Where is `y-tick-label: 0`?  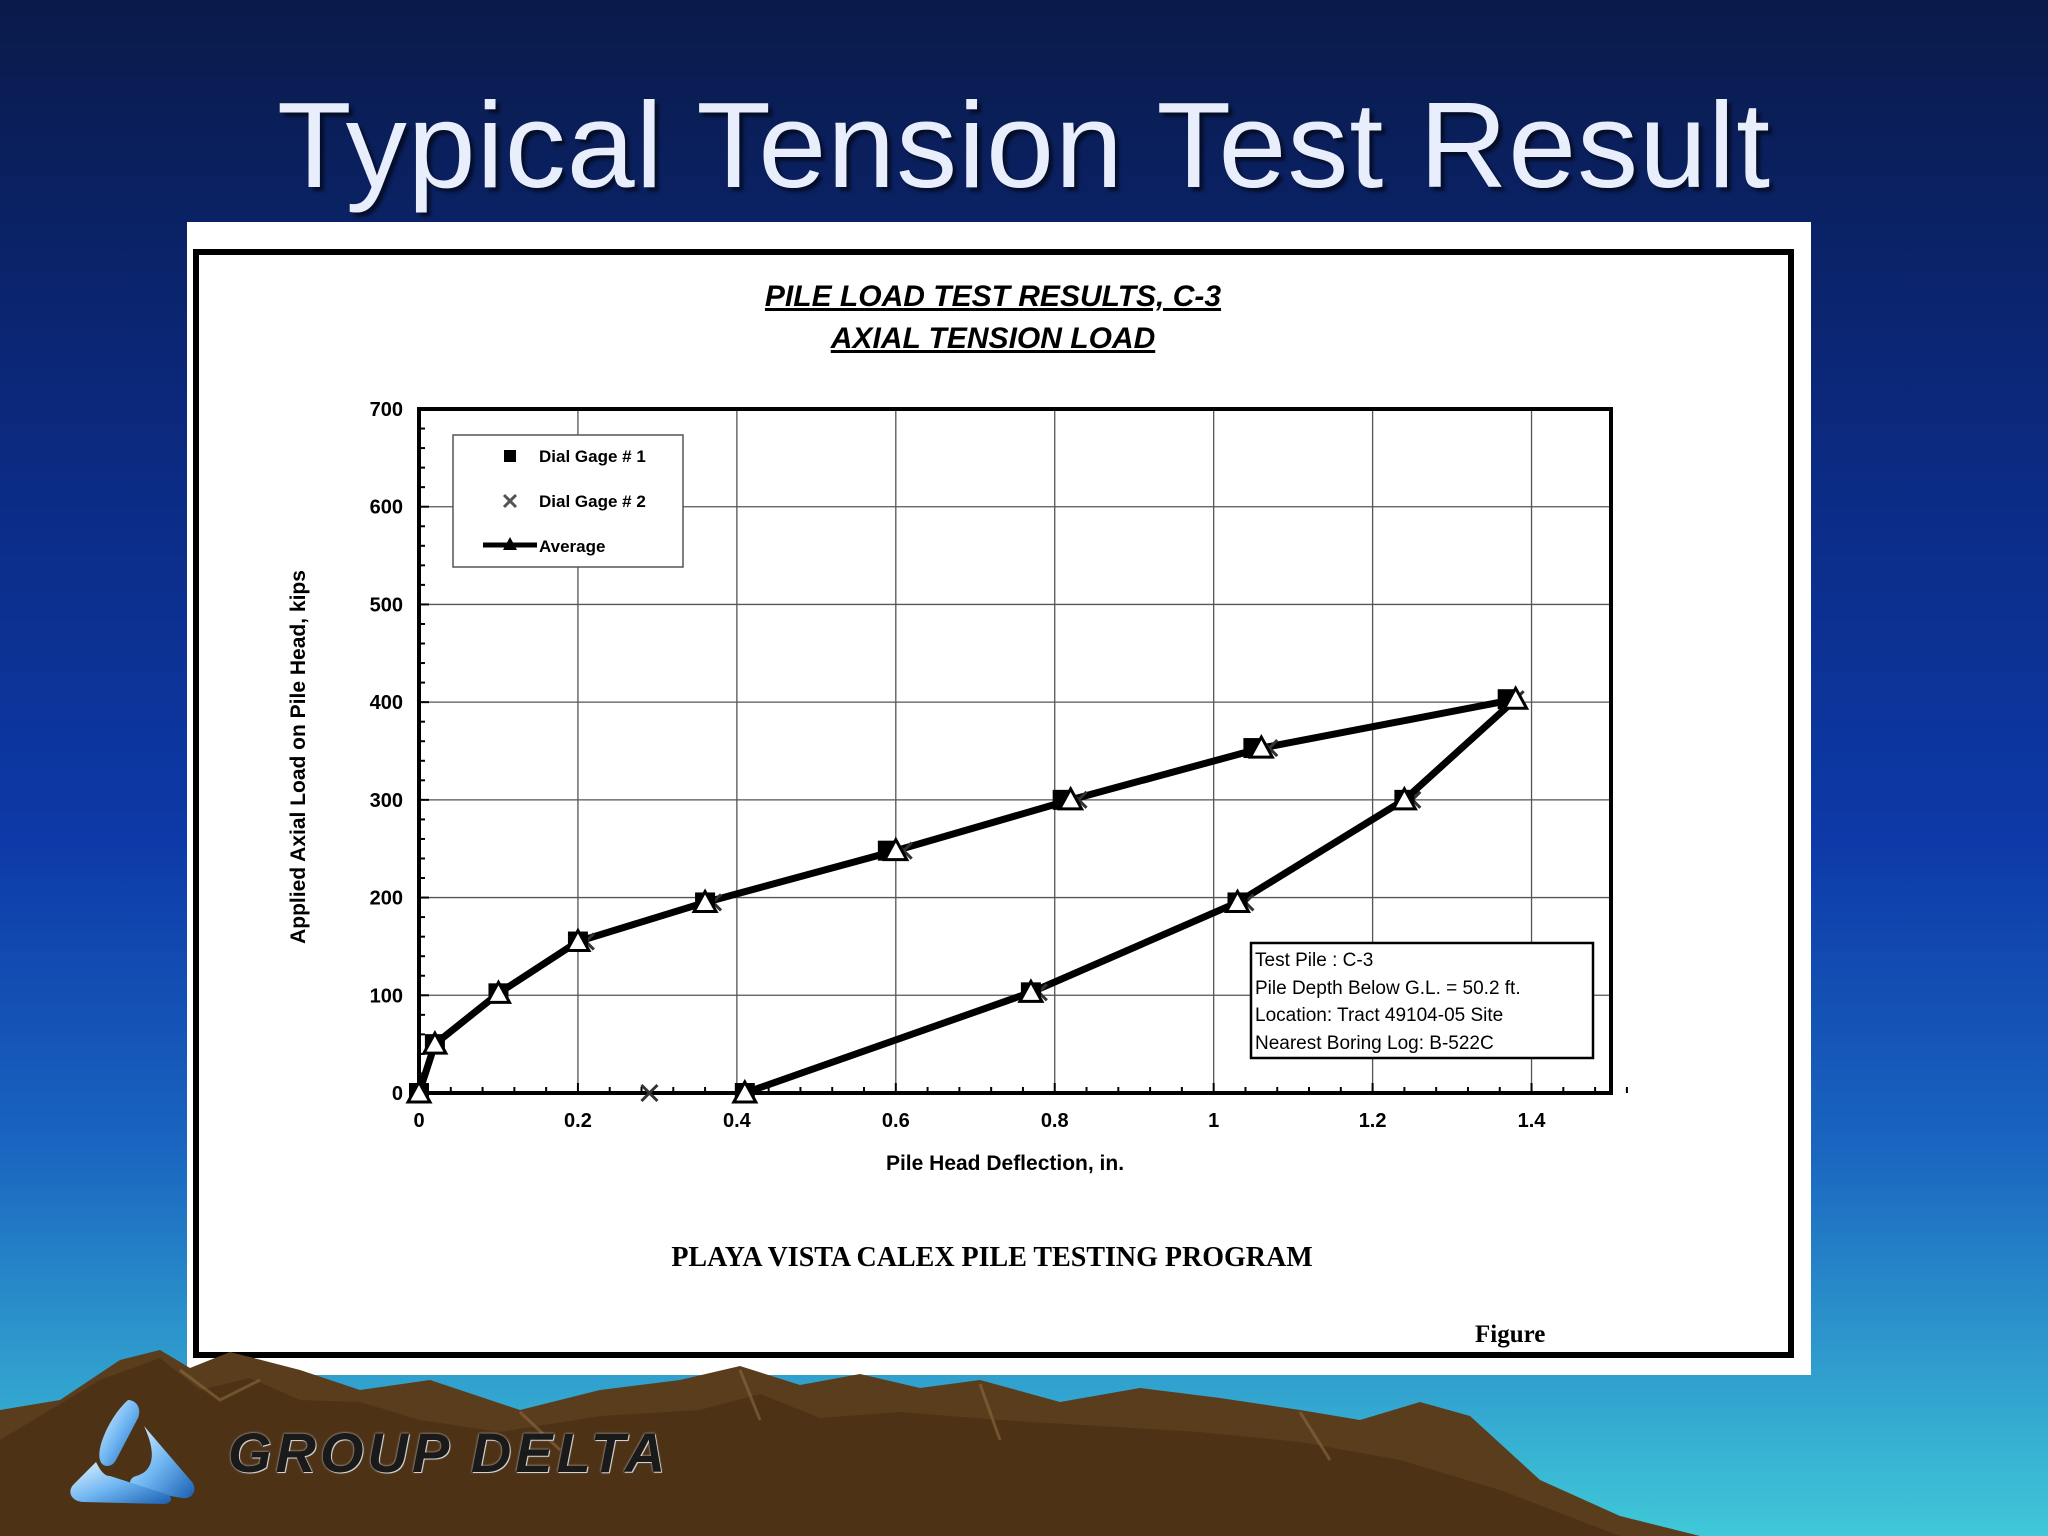 y-tick-label: 0 is located at coordinates (397, 1094).